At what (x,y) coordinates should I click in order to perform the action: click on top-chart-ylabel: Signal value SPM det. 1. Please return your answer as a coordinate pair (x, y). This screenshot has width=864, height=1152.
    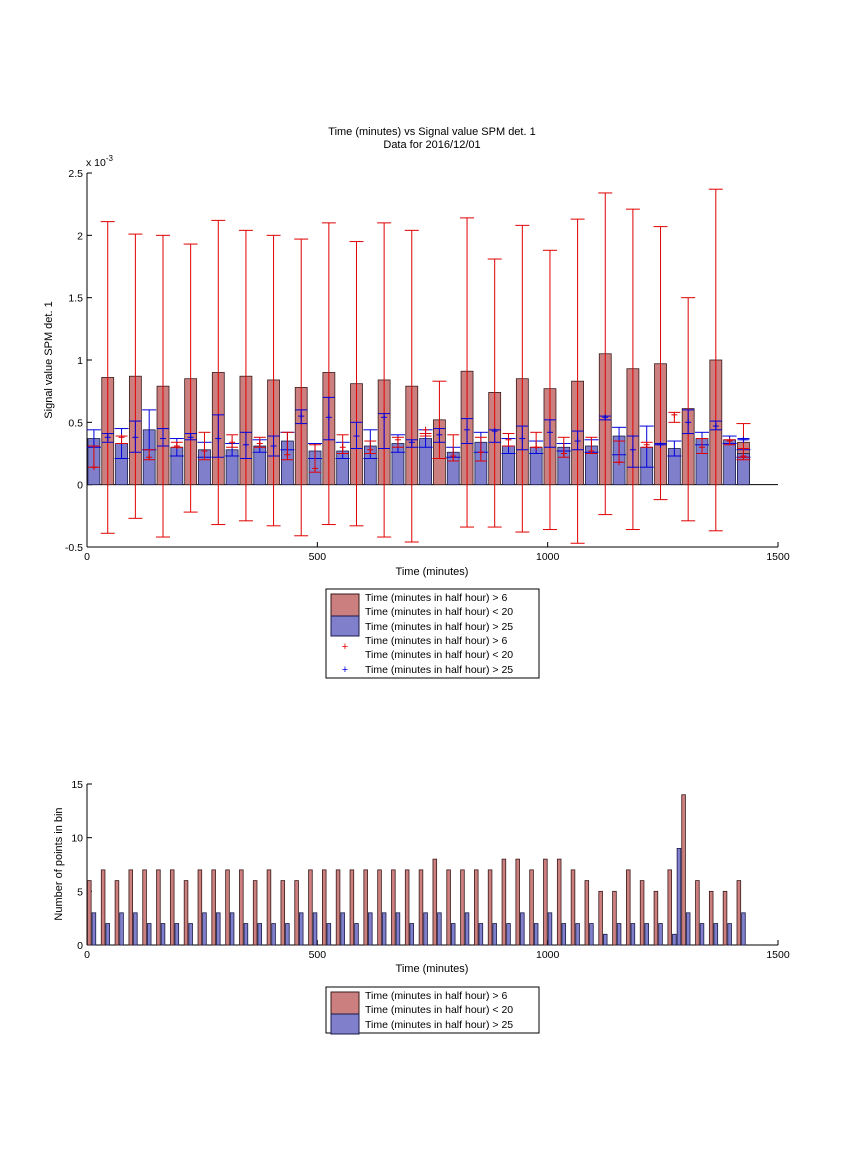
    Looking at the image, I should click on (49, 359).